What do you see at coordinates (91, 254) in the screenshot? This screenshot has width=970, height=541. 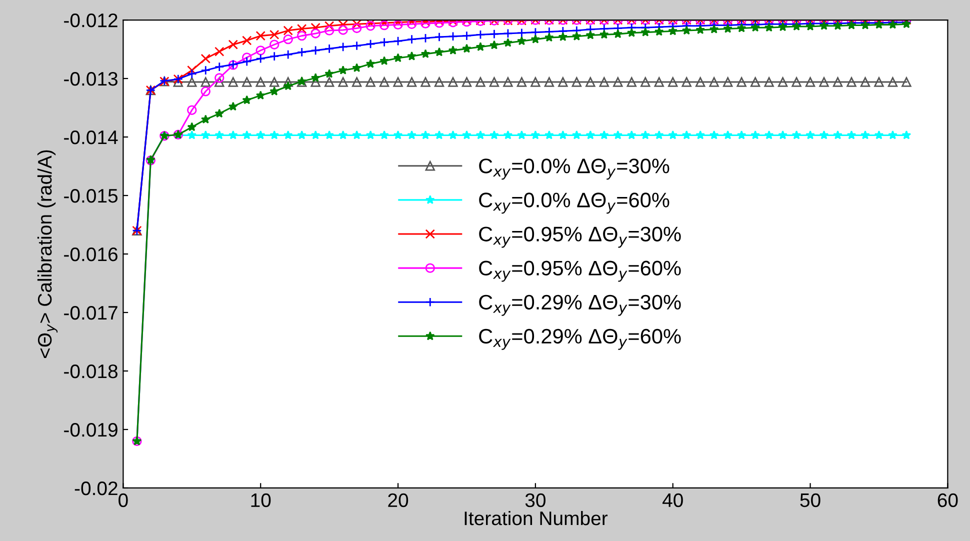 I see `y-tick-label: -0.016` at bounding box center [91, 254].